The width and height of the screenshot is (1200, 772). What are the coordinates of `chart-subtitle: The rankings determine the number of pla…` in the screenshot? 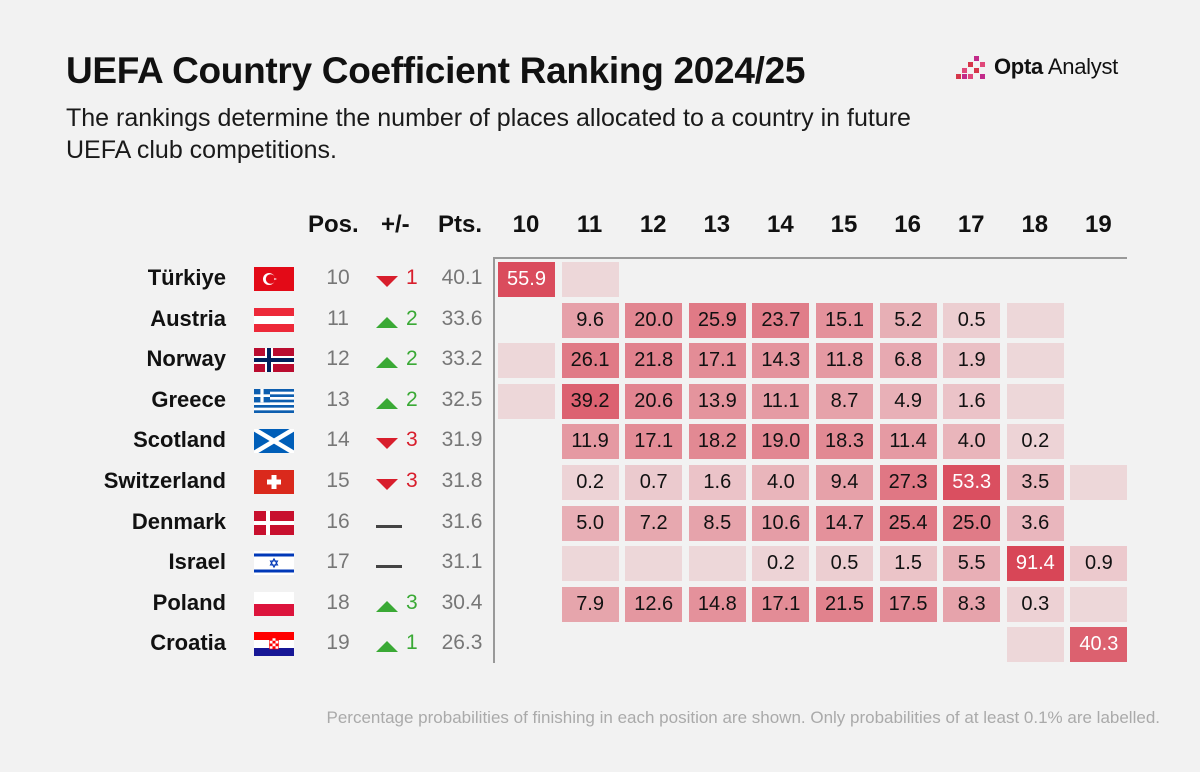 It's located at (488, 134).